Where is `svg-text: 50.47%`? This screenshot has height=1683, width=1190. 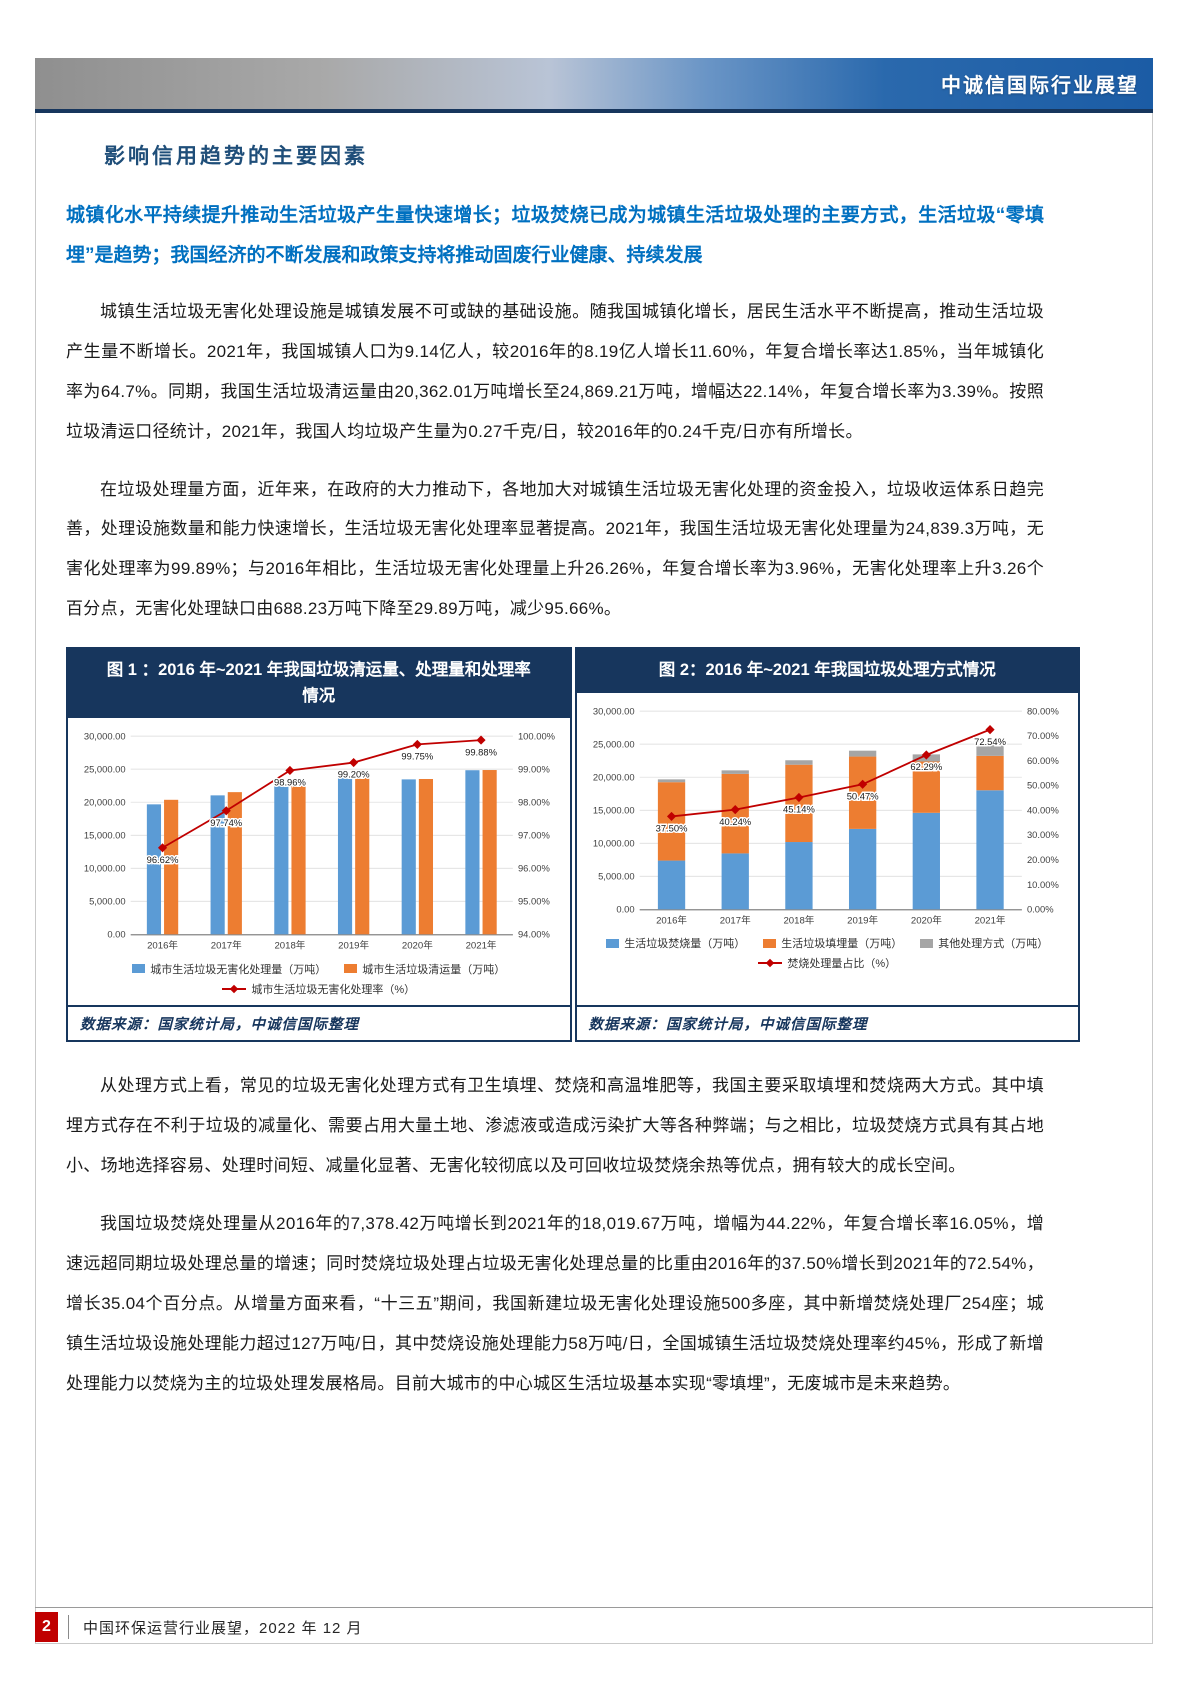 svg-text: 50.47% is located at coordinates (862, 795).